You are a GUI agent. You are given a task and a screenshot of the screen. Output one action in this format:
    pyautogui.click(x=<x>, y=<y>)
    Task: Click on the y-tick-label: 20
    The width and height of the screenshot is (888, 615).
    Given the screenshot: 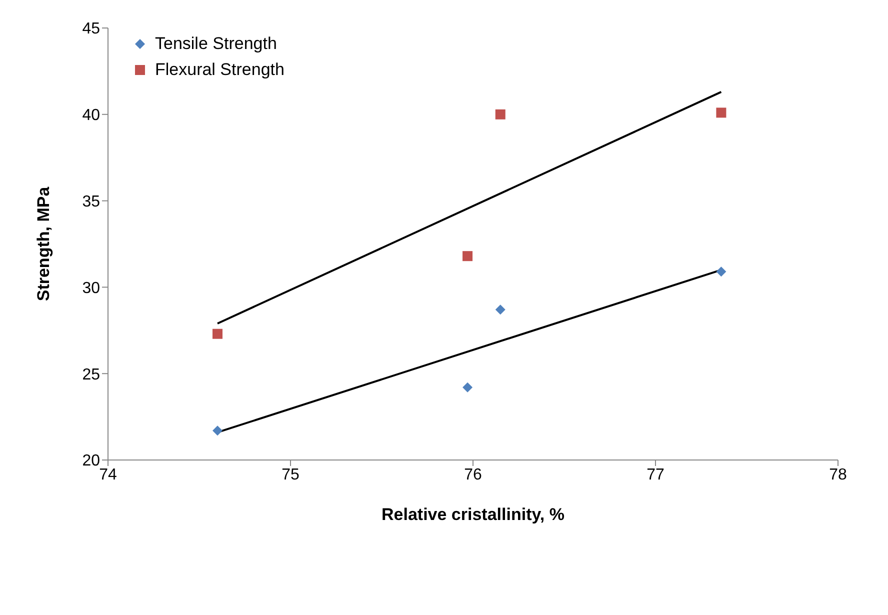 What is the action you would take?
    pyautogui.click(x=91, y=461)
    